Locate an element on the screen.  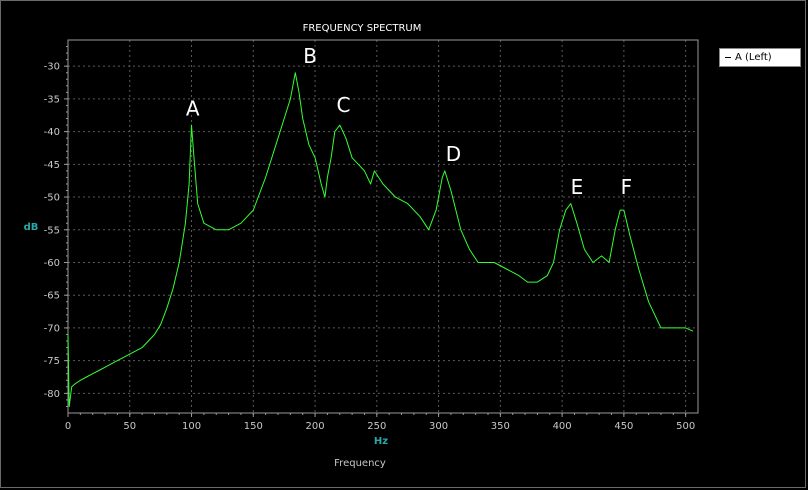
x-tick-label: 450 is located at coordinates (623, 426).